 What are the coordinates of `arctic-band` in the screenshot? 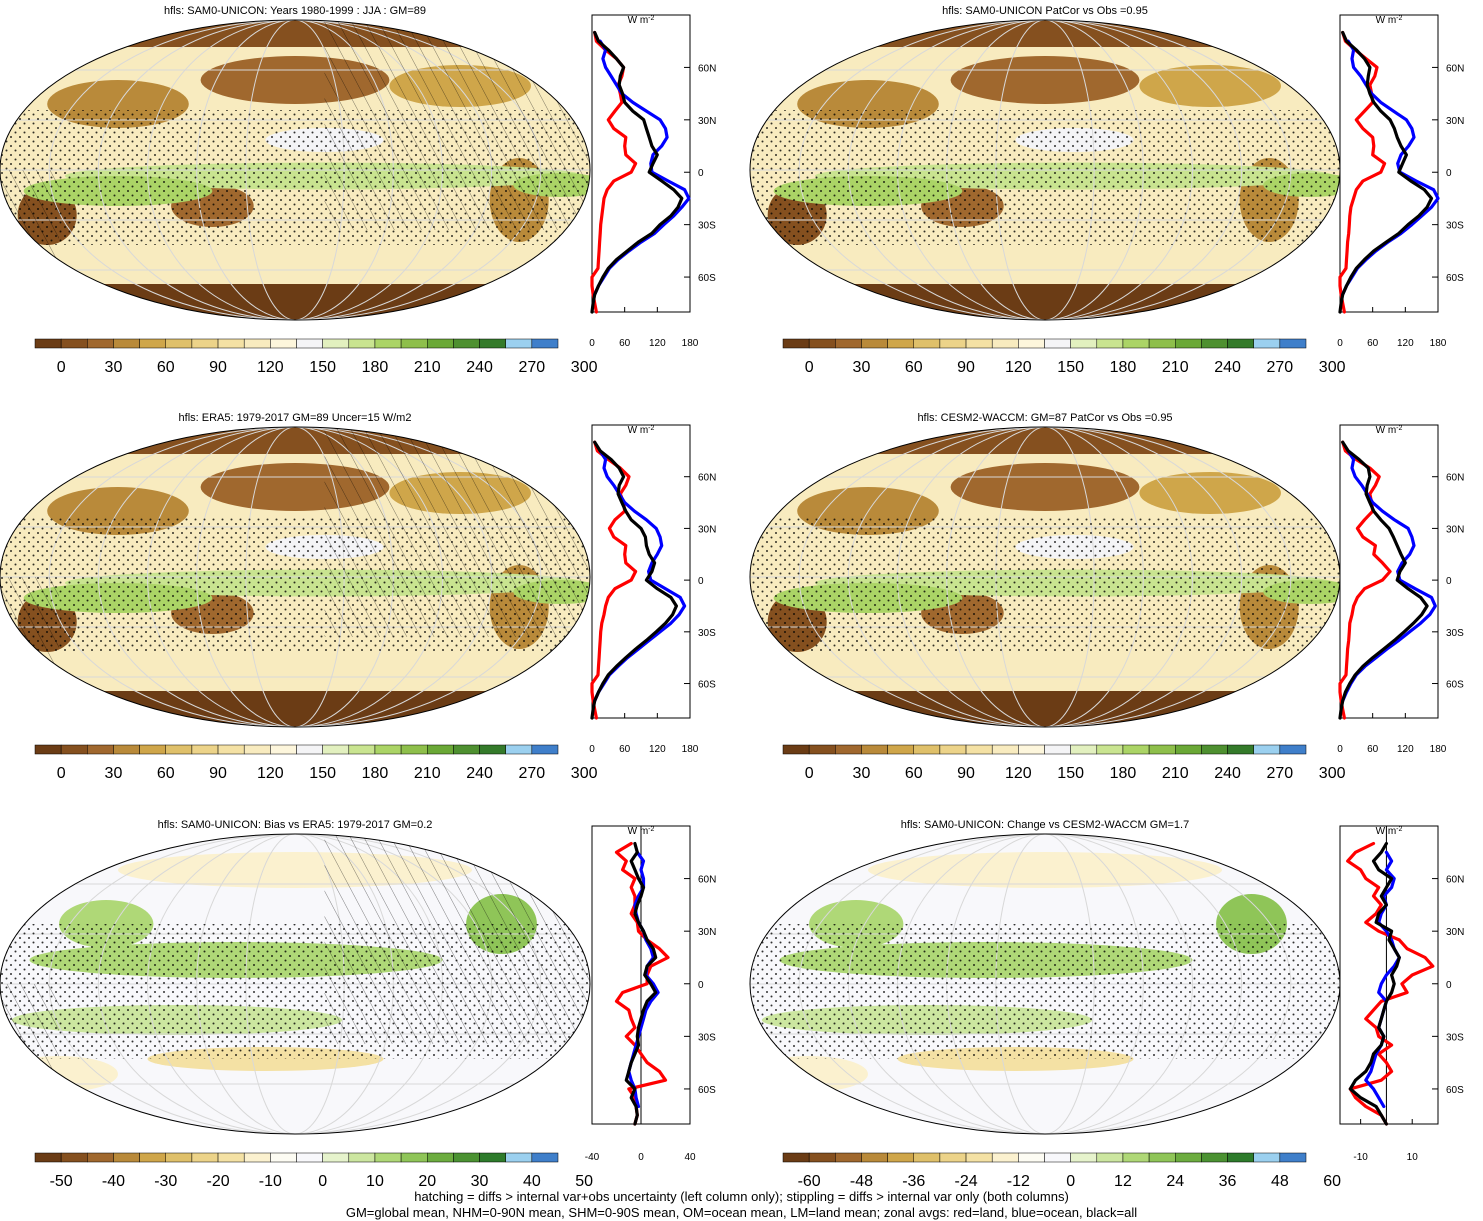 It's located at (295, 33).